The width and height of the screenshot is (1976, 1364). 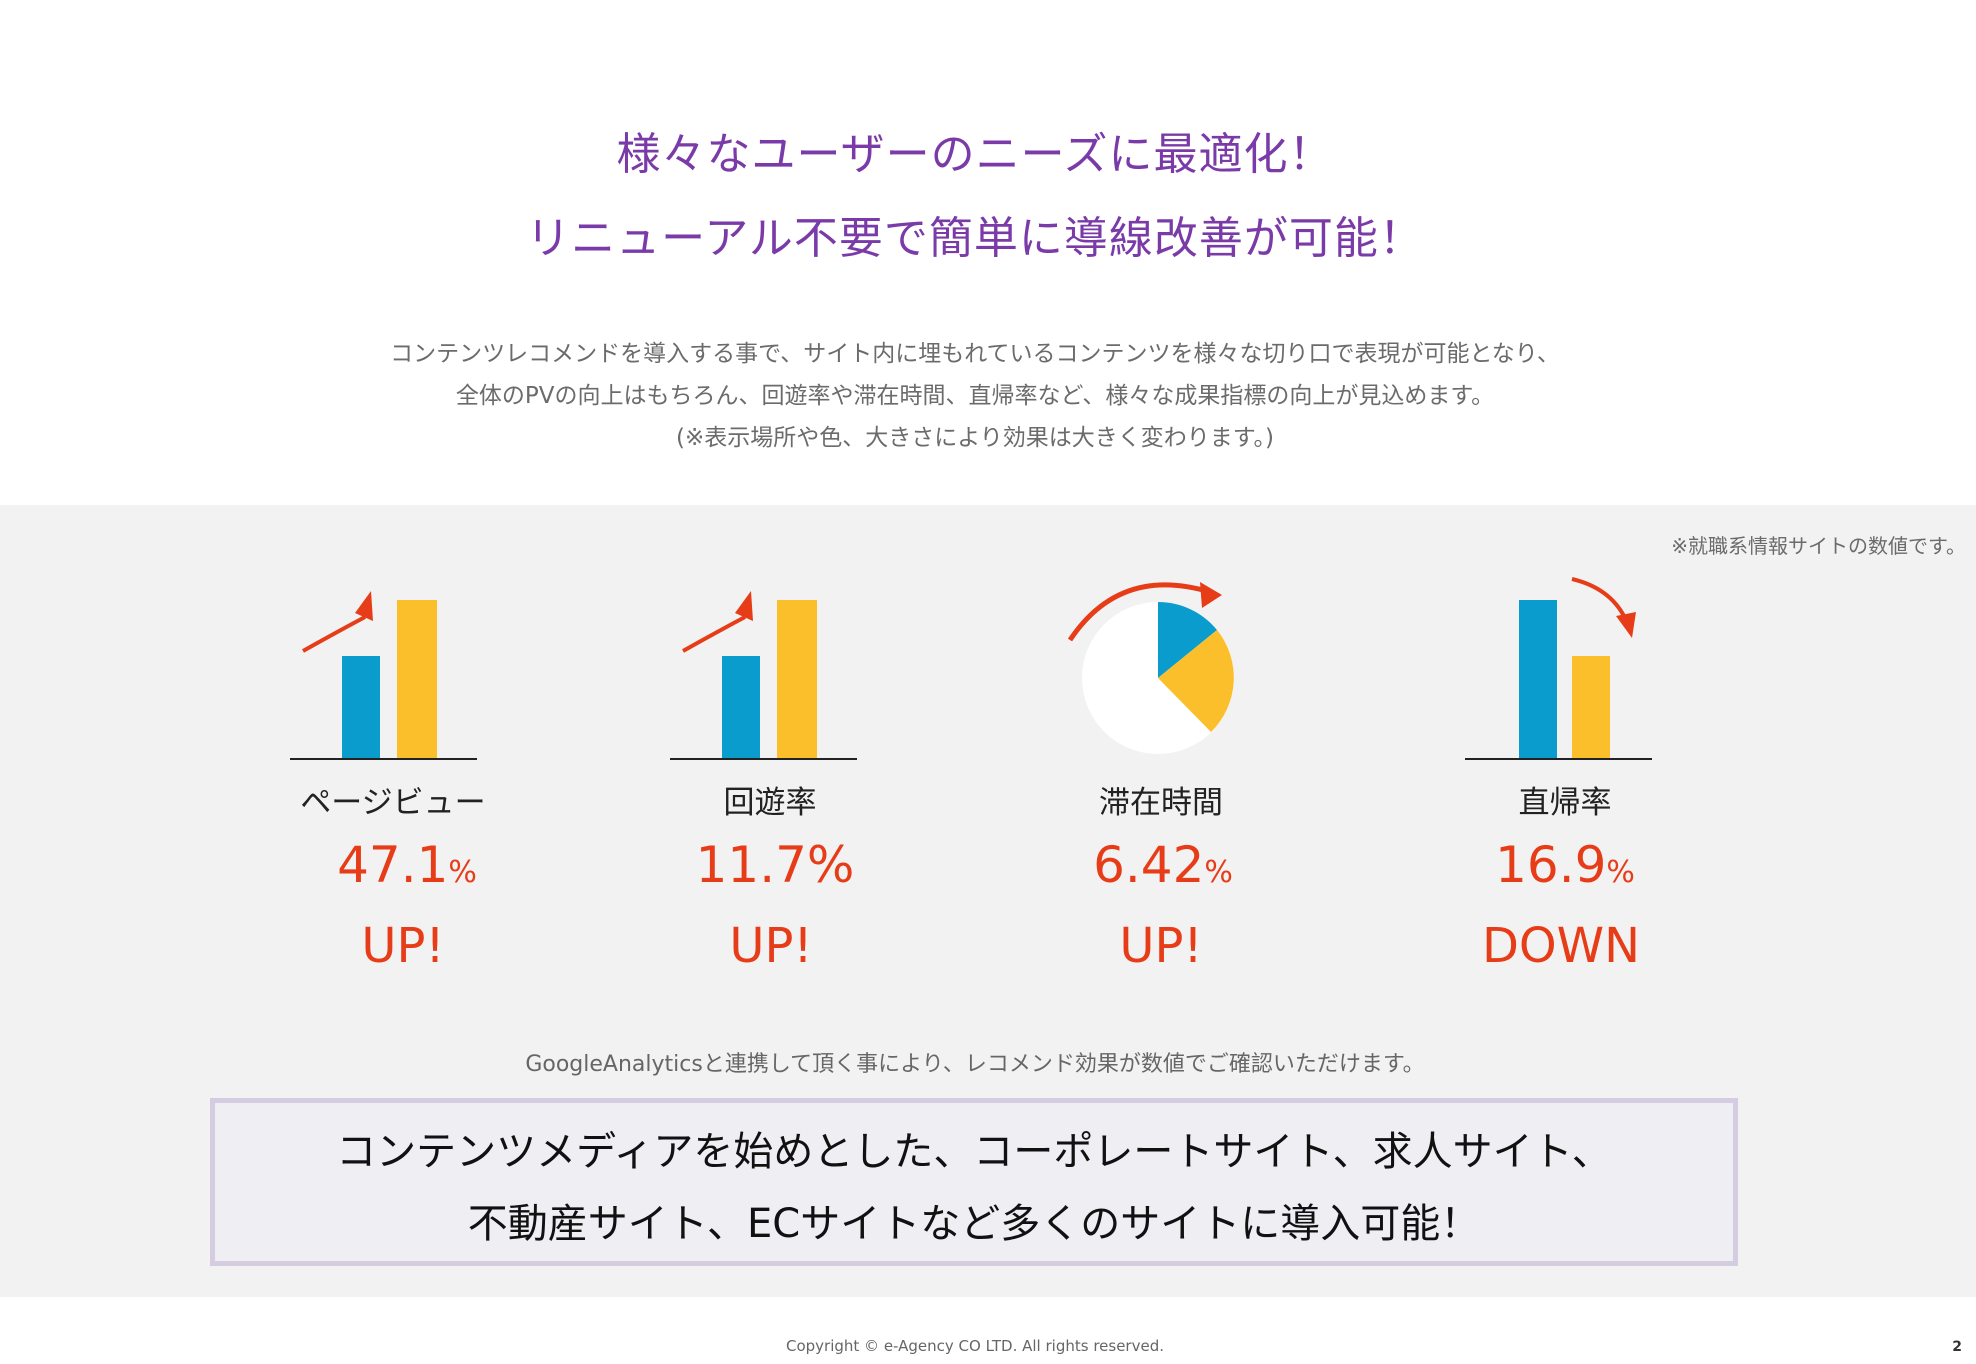 What do you see at coordinates (1561, 946) in the screenshot?
I see `metric-direction: DOWN` at bounding box center [1561, 946].